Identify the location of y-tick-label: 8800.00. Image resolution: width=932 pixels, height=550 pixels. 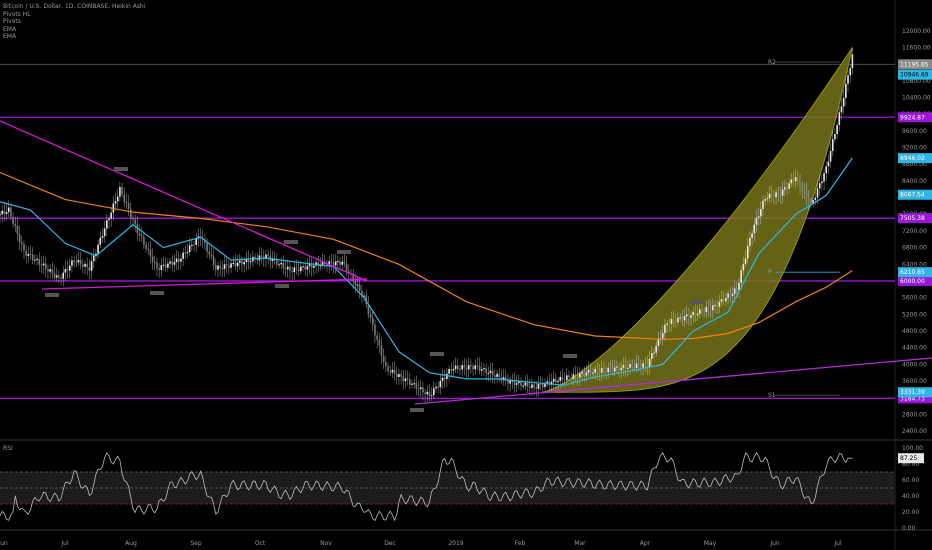
(914, 164).